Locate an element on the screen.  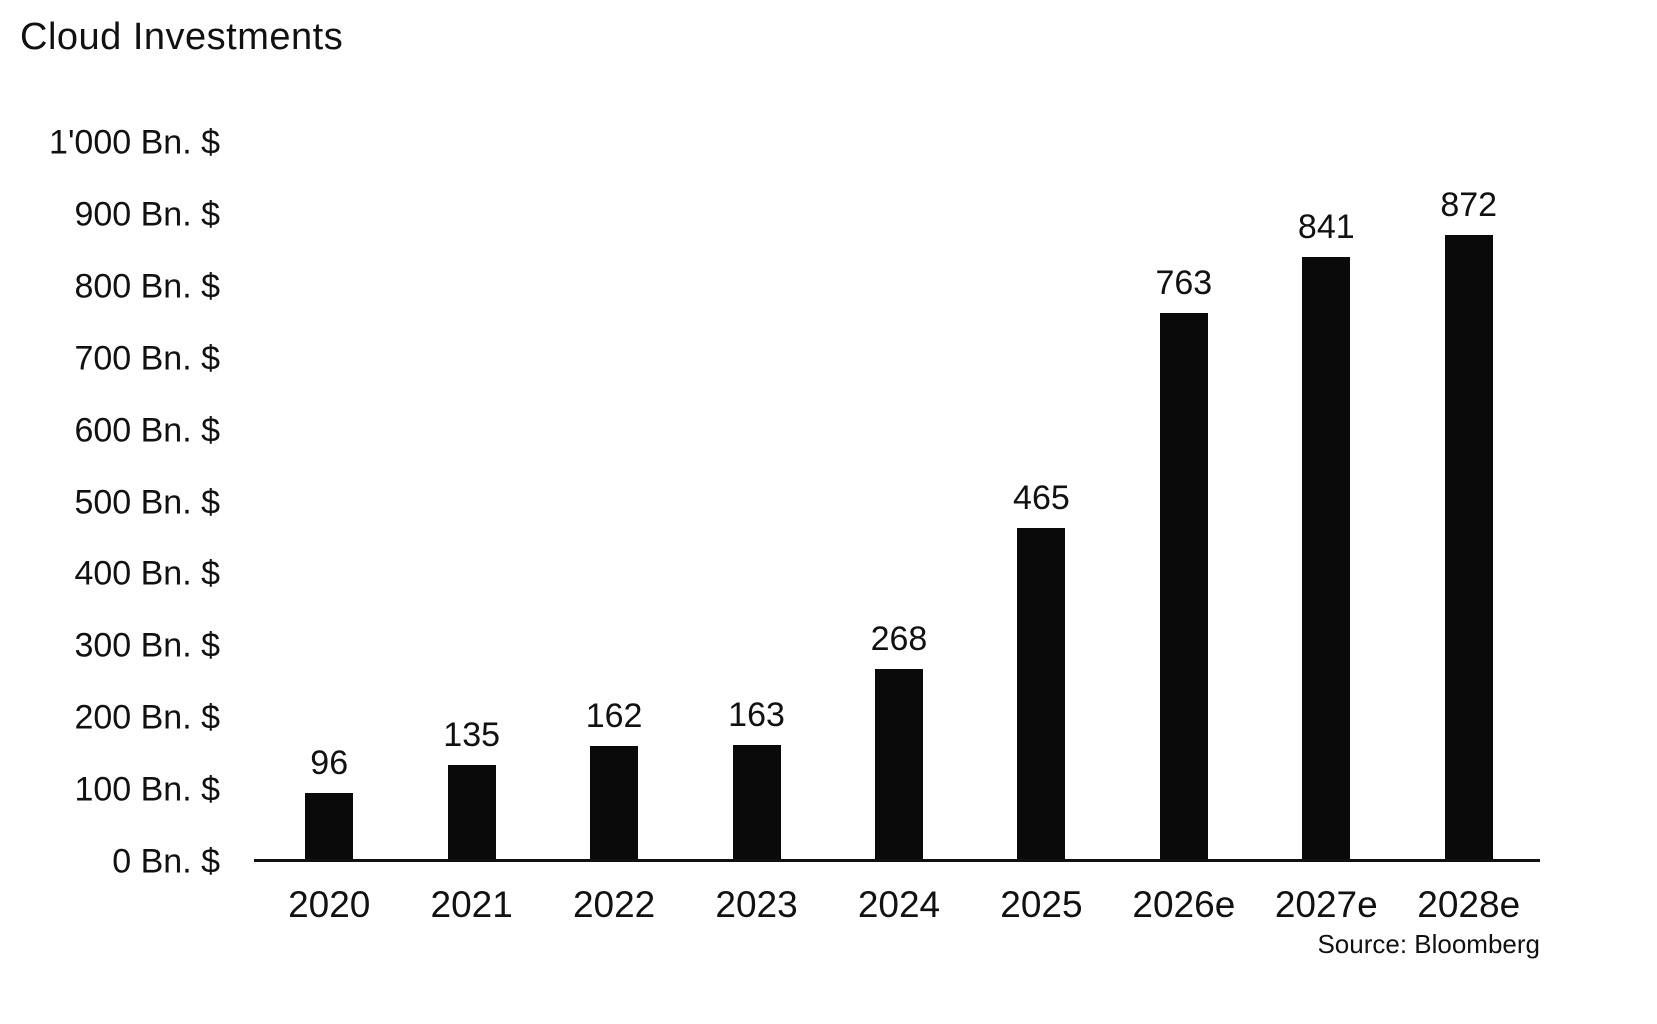
bar-value-label: 163 is located at coordinates (756, 714).